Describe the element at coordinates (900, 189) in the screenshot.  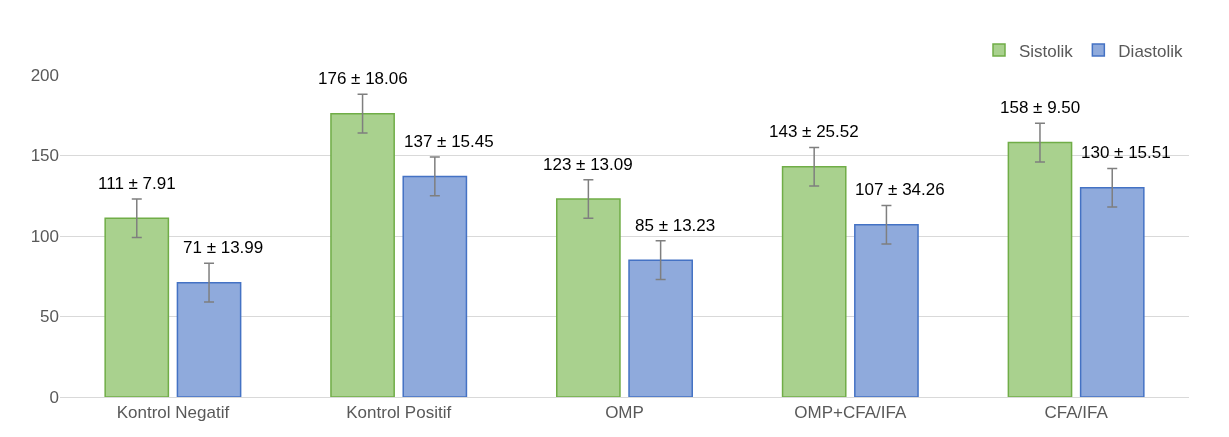
I see `data-label: 107 ± 34.26` at that location.